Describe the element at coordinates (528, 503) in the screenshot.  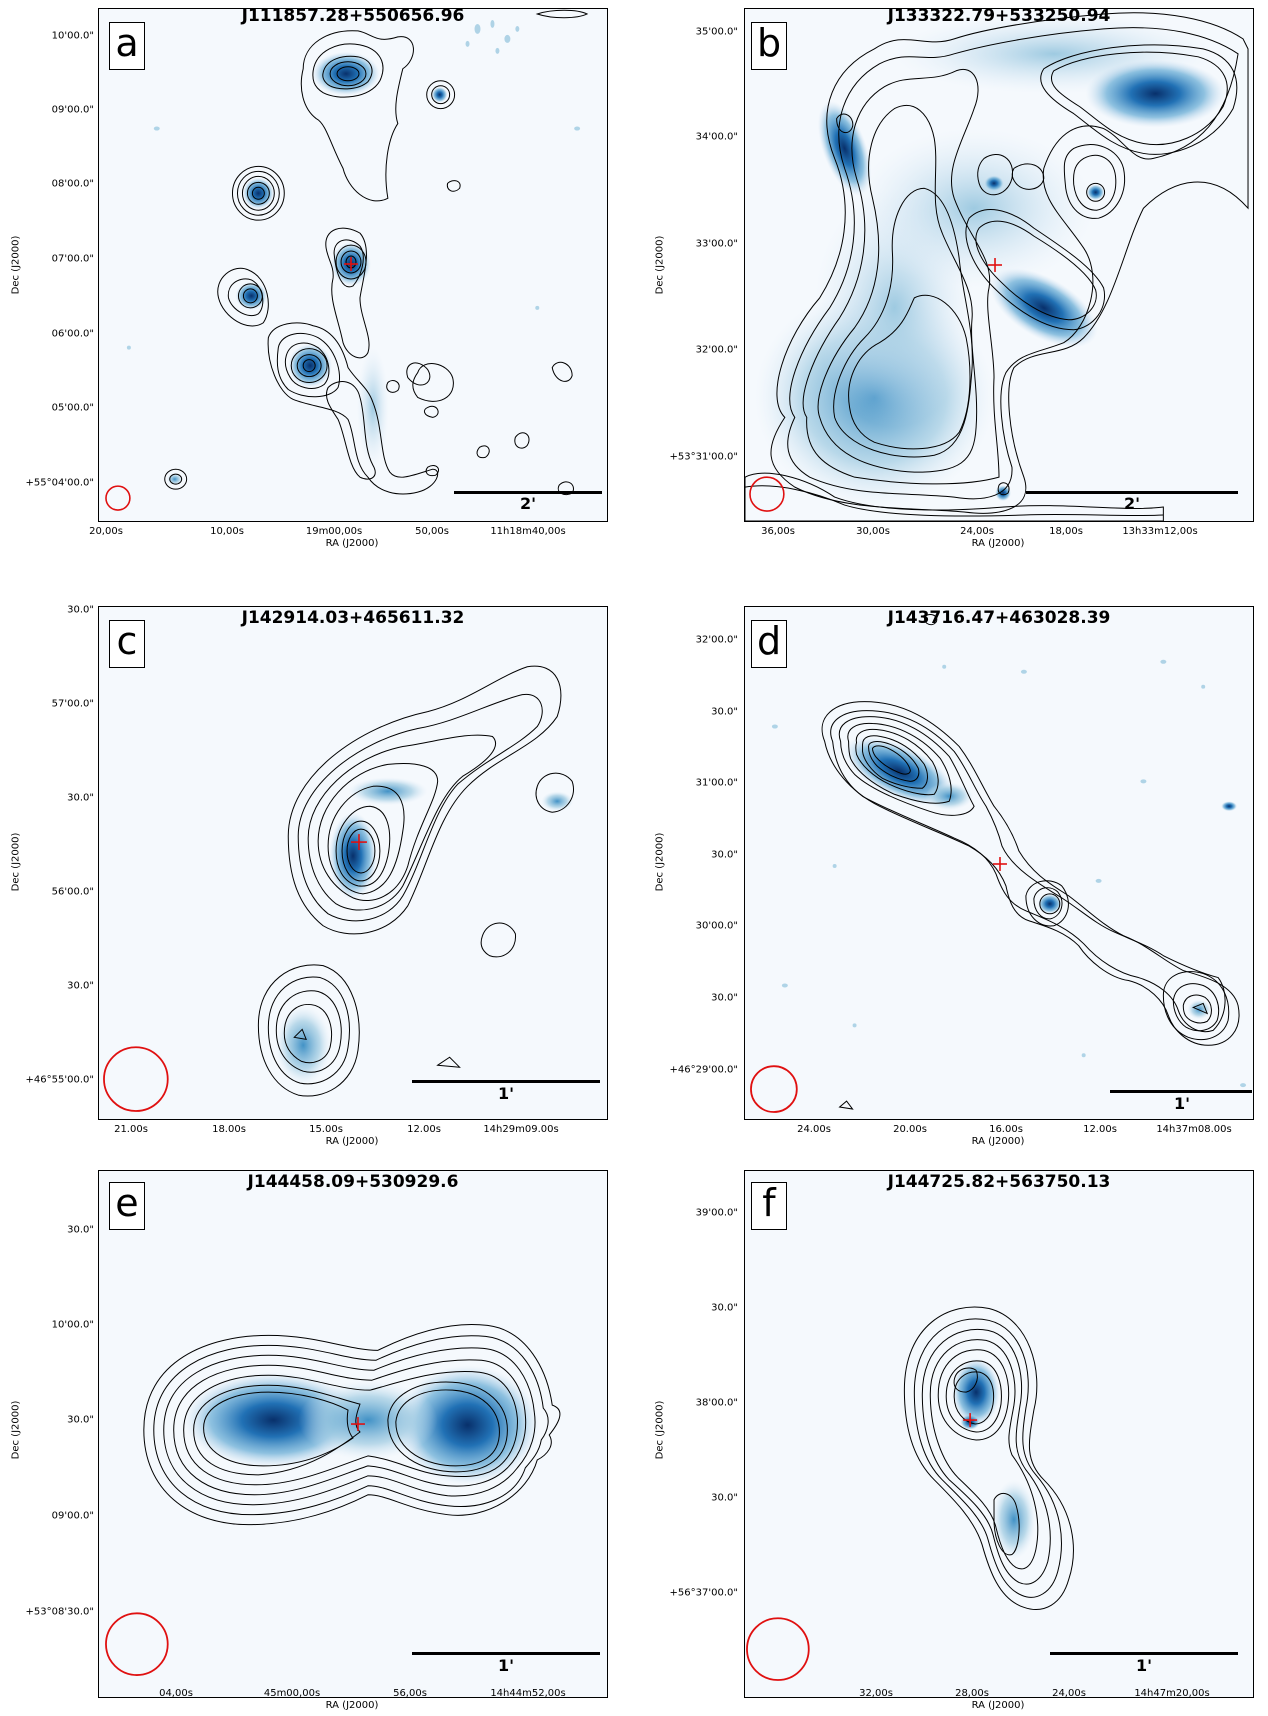
I see `panel-a-scale-label: 2'` at that location.